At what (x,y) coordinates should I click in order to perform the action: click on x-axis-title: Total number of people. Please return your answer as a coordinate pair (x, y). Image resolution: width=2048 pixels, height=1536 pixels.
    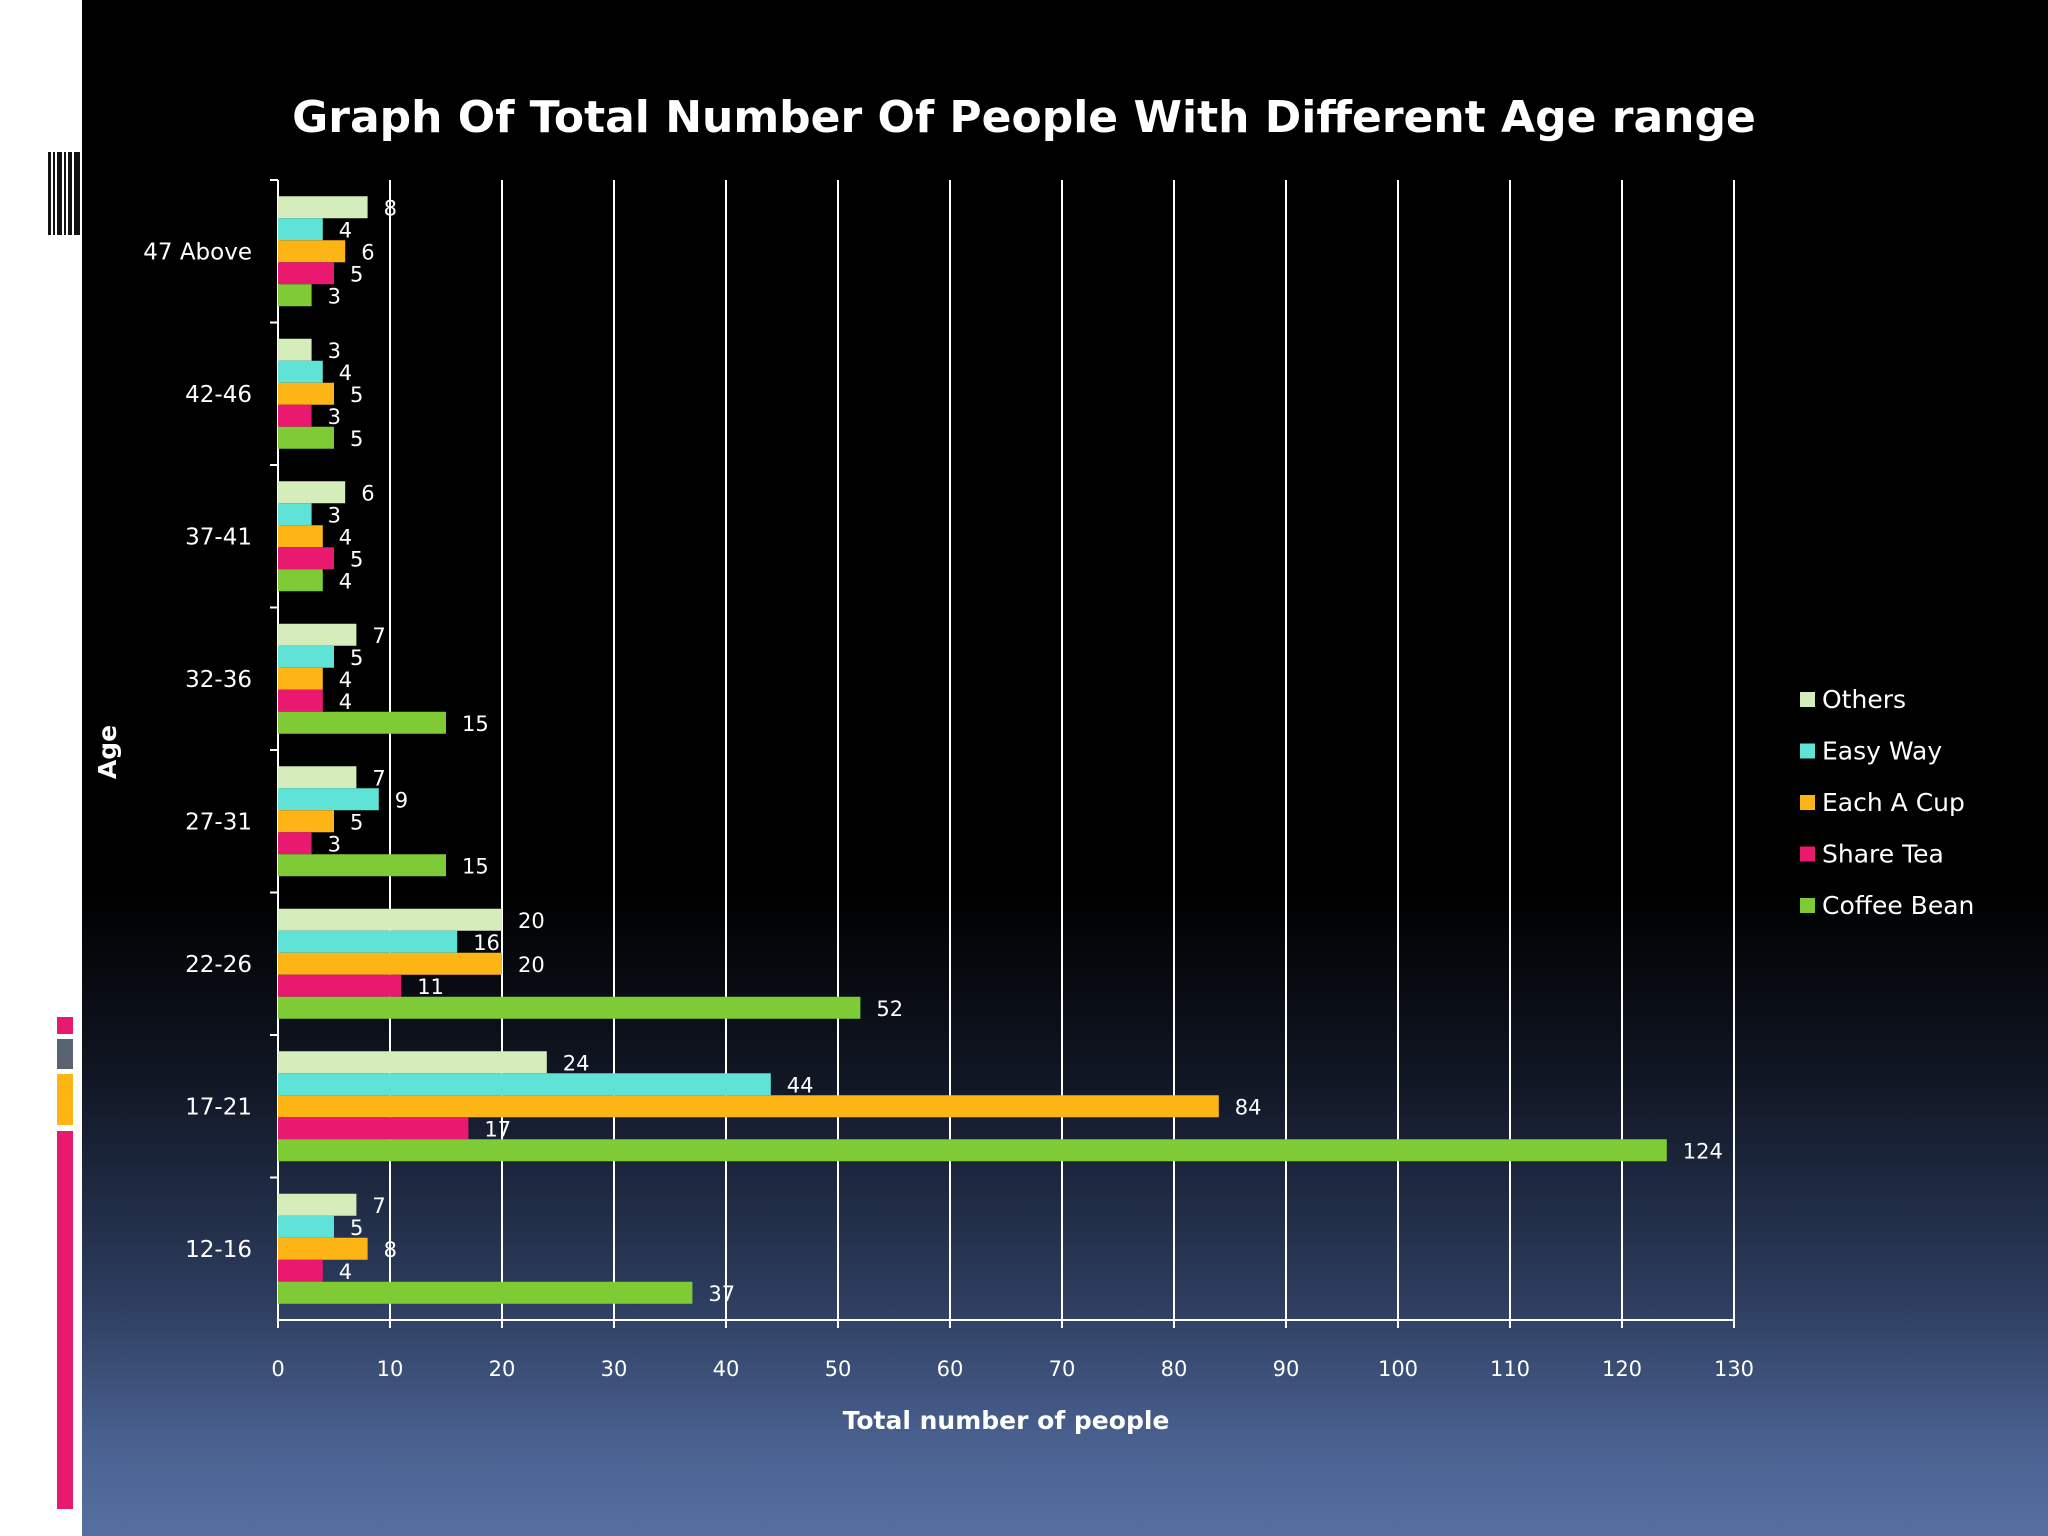
    Looking at the image, I should click on (1006, 1420).